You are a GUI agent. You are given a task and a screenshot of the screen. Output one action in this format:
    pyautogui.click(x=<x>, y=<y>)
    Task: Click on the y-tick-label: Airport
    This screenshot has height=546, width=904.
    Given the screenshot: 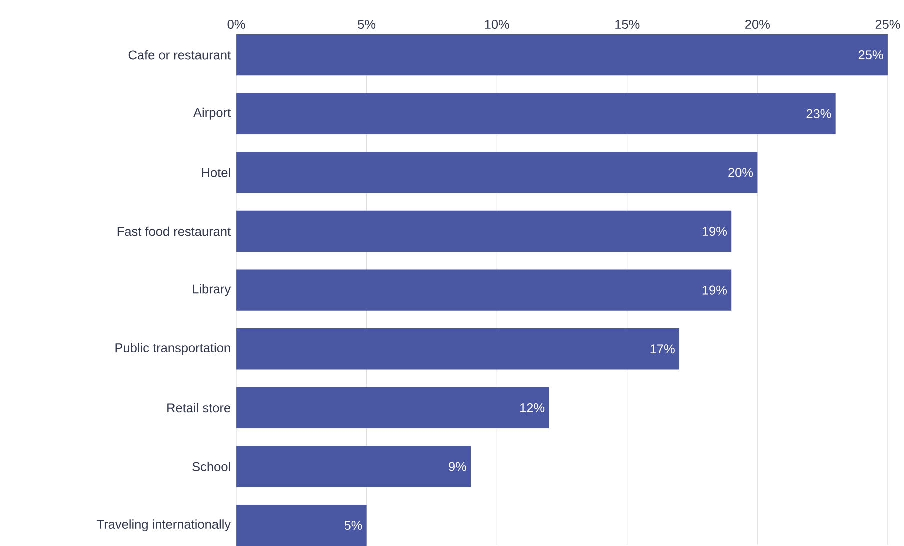 What is the action you would take?
    pyautogui.click(x=212, y=114)
    